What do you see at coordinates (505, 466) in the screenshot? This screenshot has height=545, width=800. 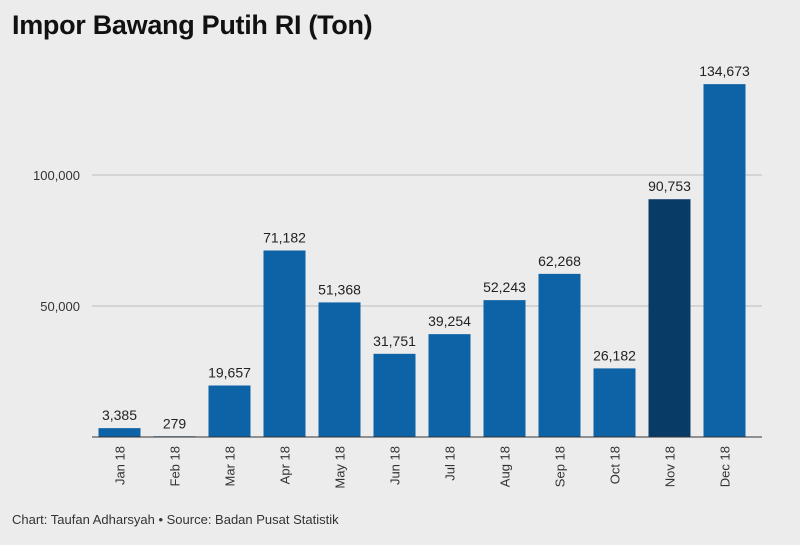 I see `x-tick-label: Aug 18` at bounding box center [505, 466].